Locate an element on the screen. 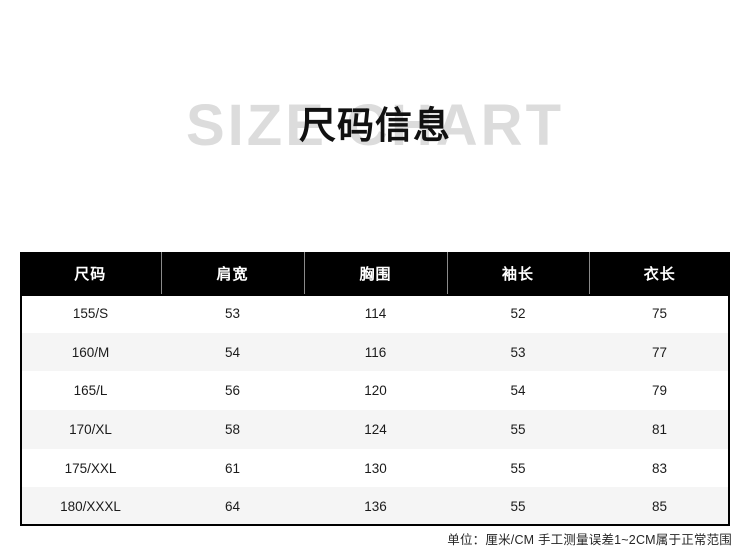  page-title: SIZE CHART 尺码信息 is located at coordinates (375, 126).